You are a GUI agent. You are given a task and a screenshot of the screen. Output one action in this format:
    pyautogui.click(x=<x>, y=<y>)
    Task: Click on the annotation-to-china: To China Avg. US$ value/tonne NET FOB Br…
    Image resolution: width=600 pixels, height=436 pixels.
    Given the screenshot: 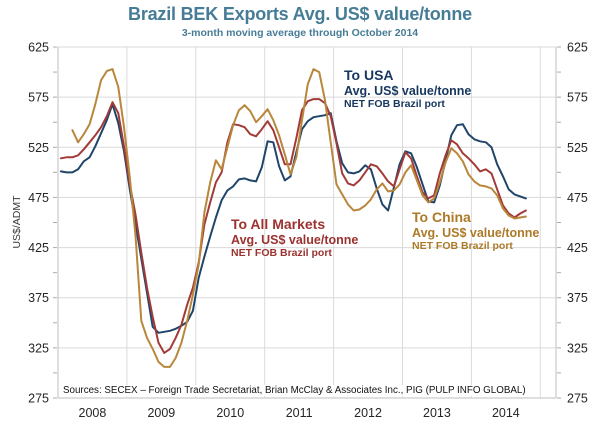 What is the action you would take?
    pyautogui.click(x=475, y=231)
    